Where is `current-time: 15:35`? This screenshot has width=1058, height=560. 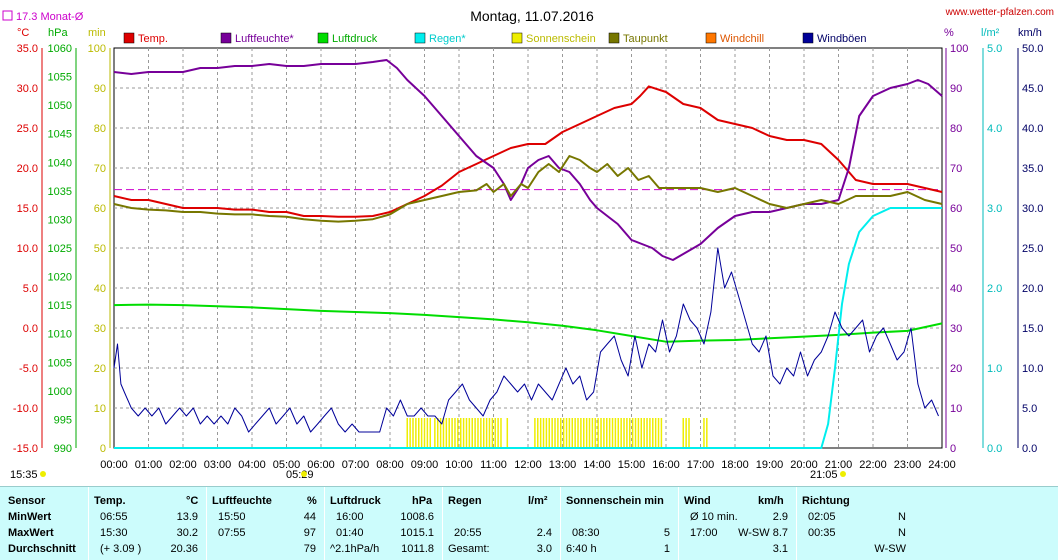
current-time: 15:35 is located at coordinates (24, 475).